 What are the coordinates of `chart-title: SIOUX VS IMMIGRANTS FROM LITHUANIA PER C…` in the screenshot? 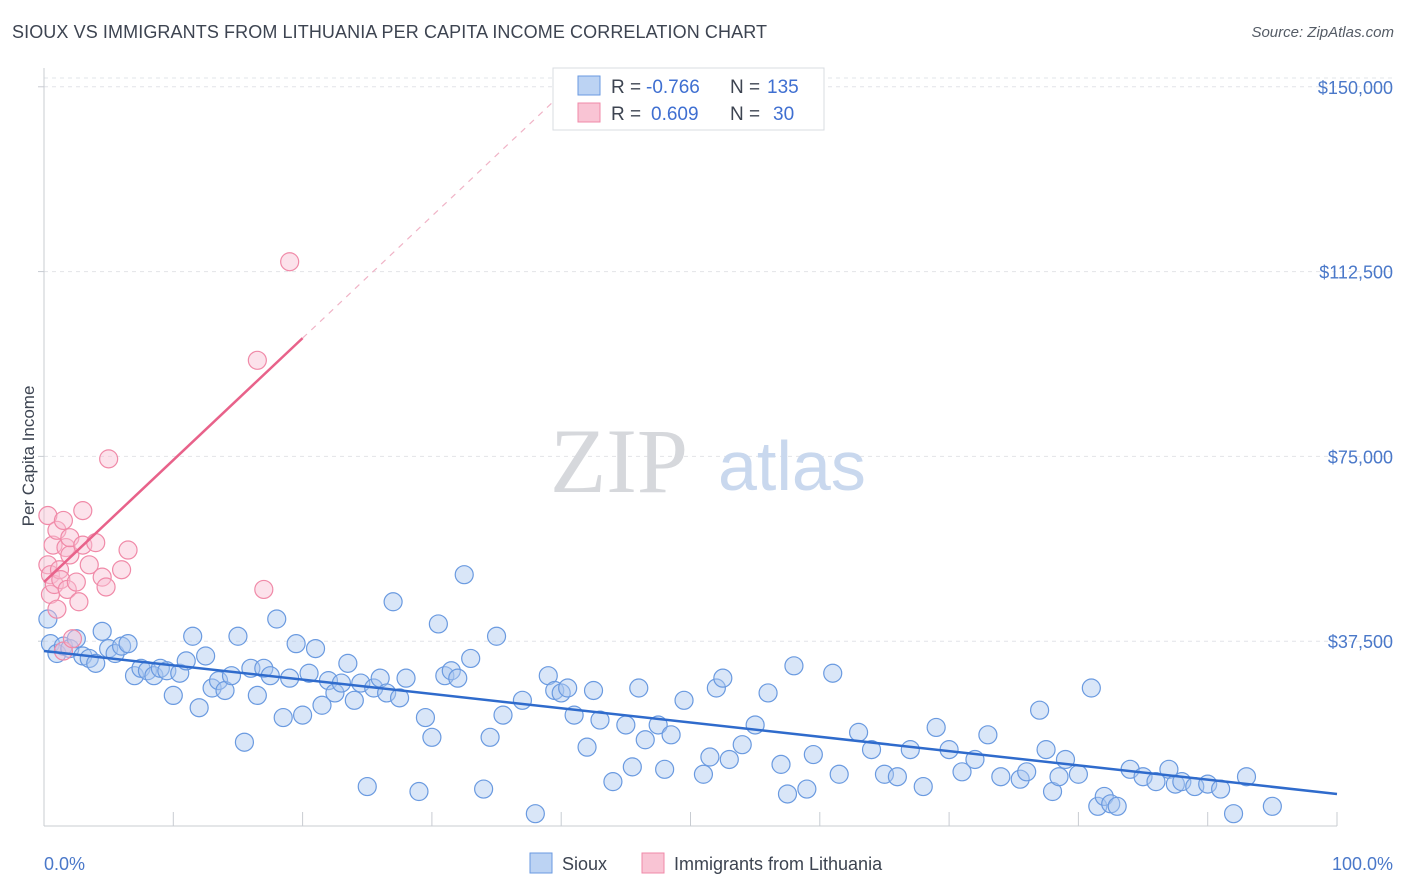 It's located at (390, 32).